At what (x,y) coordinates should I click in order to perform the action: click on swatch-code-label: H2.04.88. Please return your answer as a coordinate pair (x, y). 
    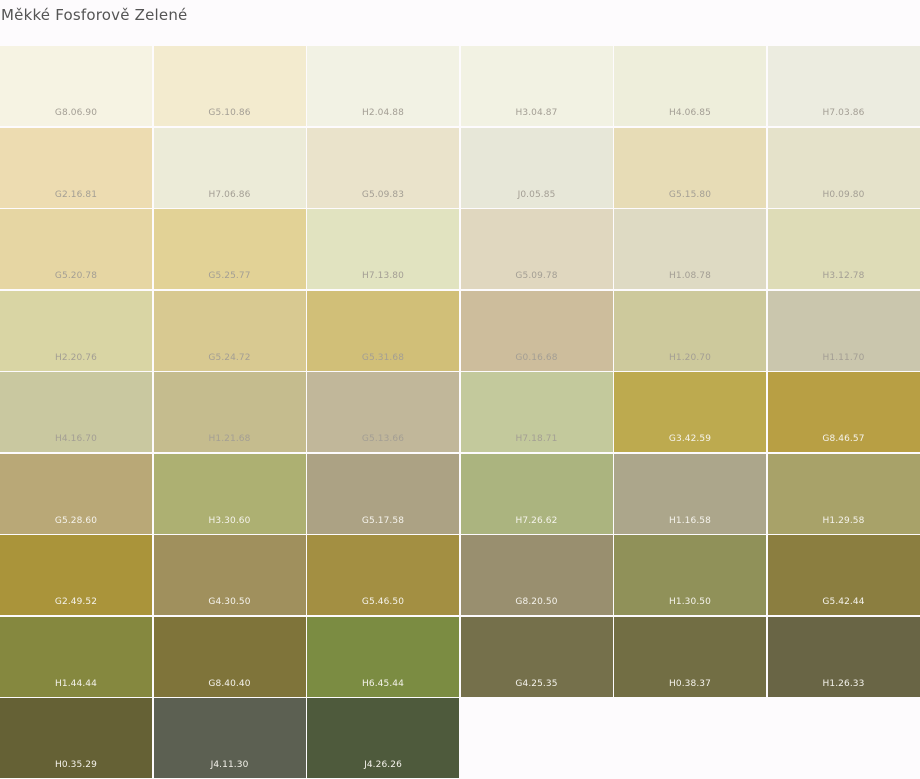
    Looking at the image, I should click on (383, 113).